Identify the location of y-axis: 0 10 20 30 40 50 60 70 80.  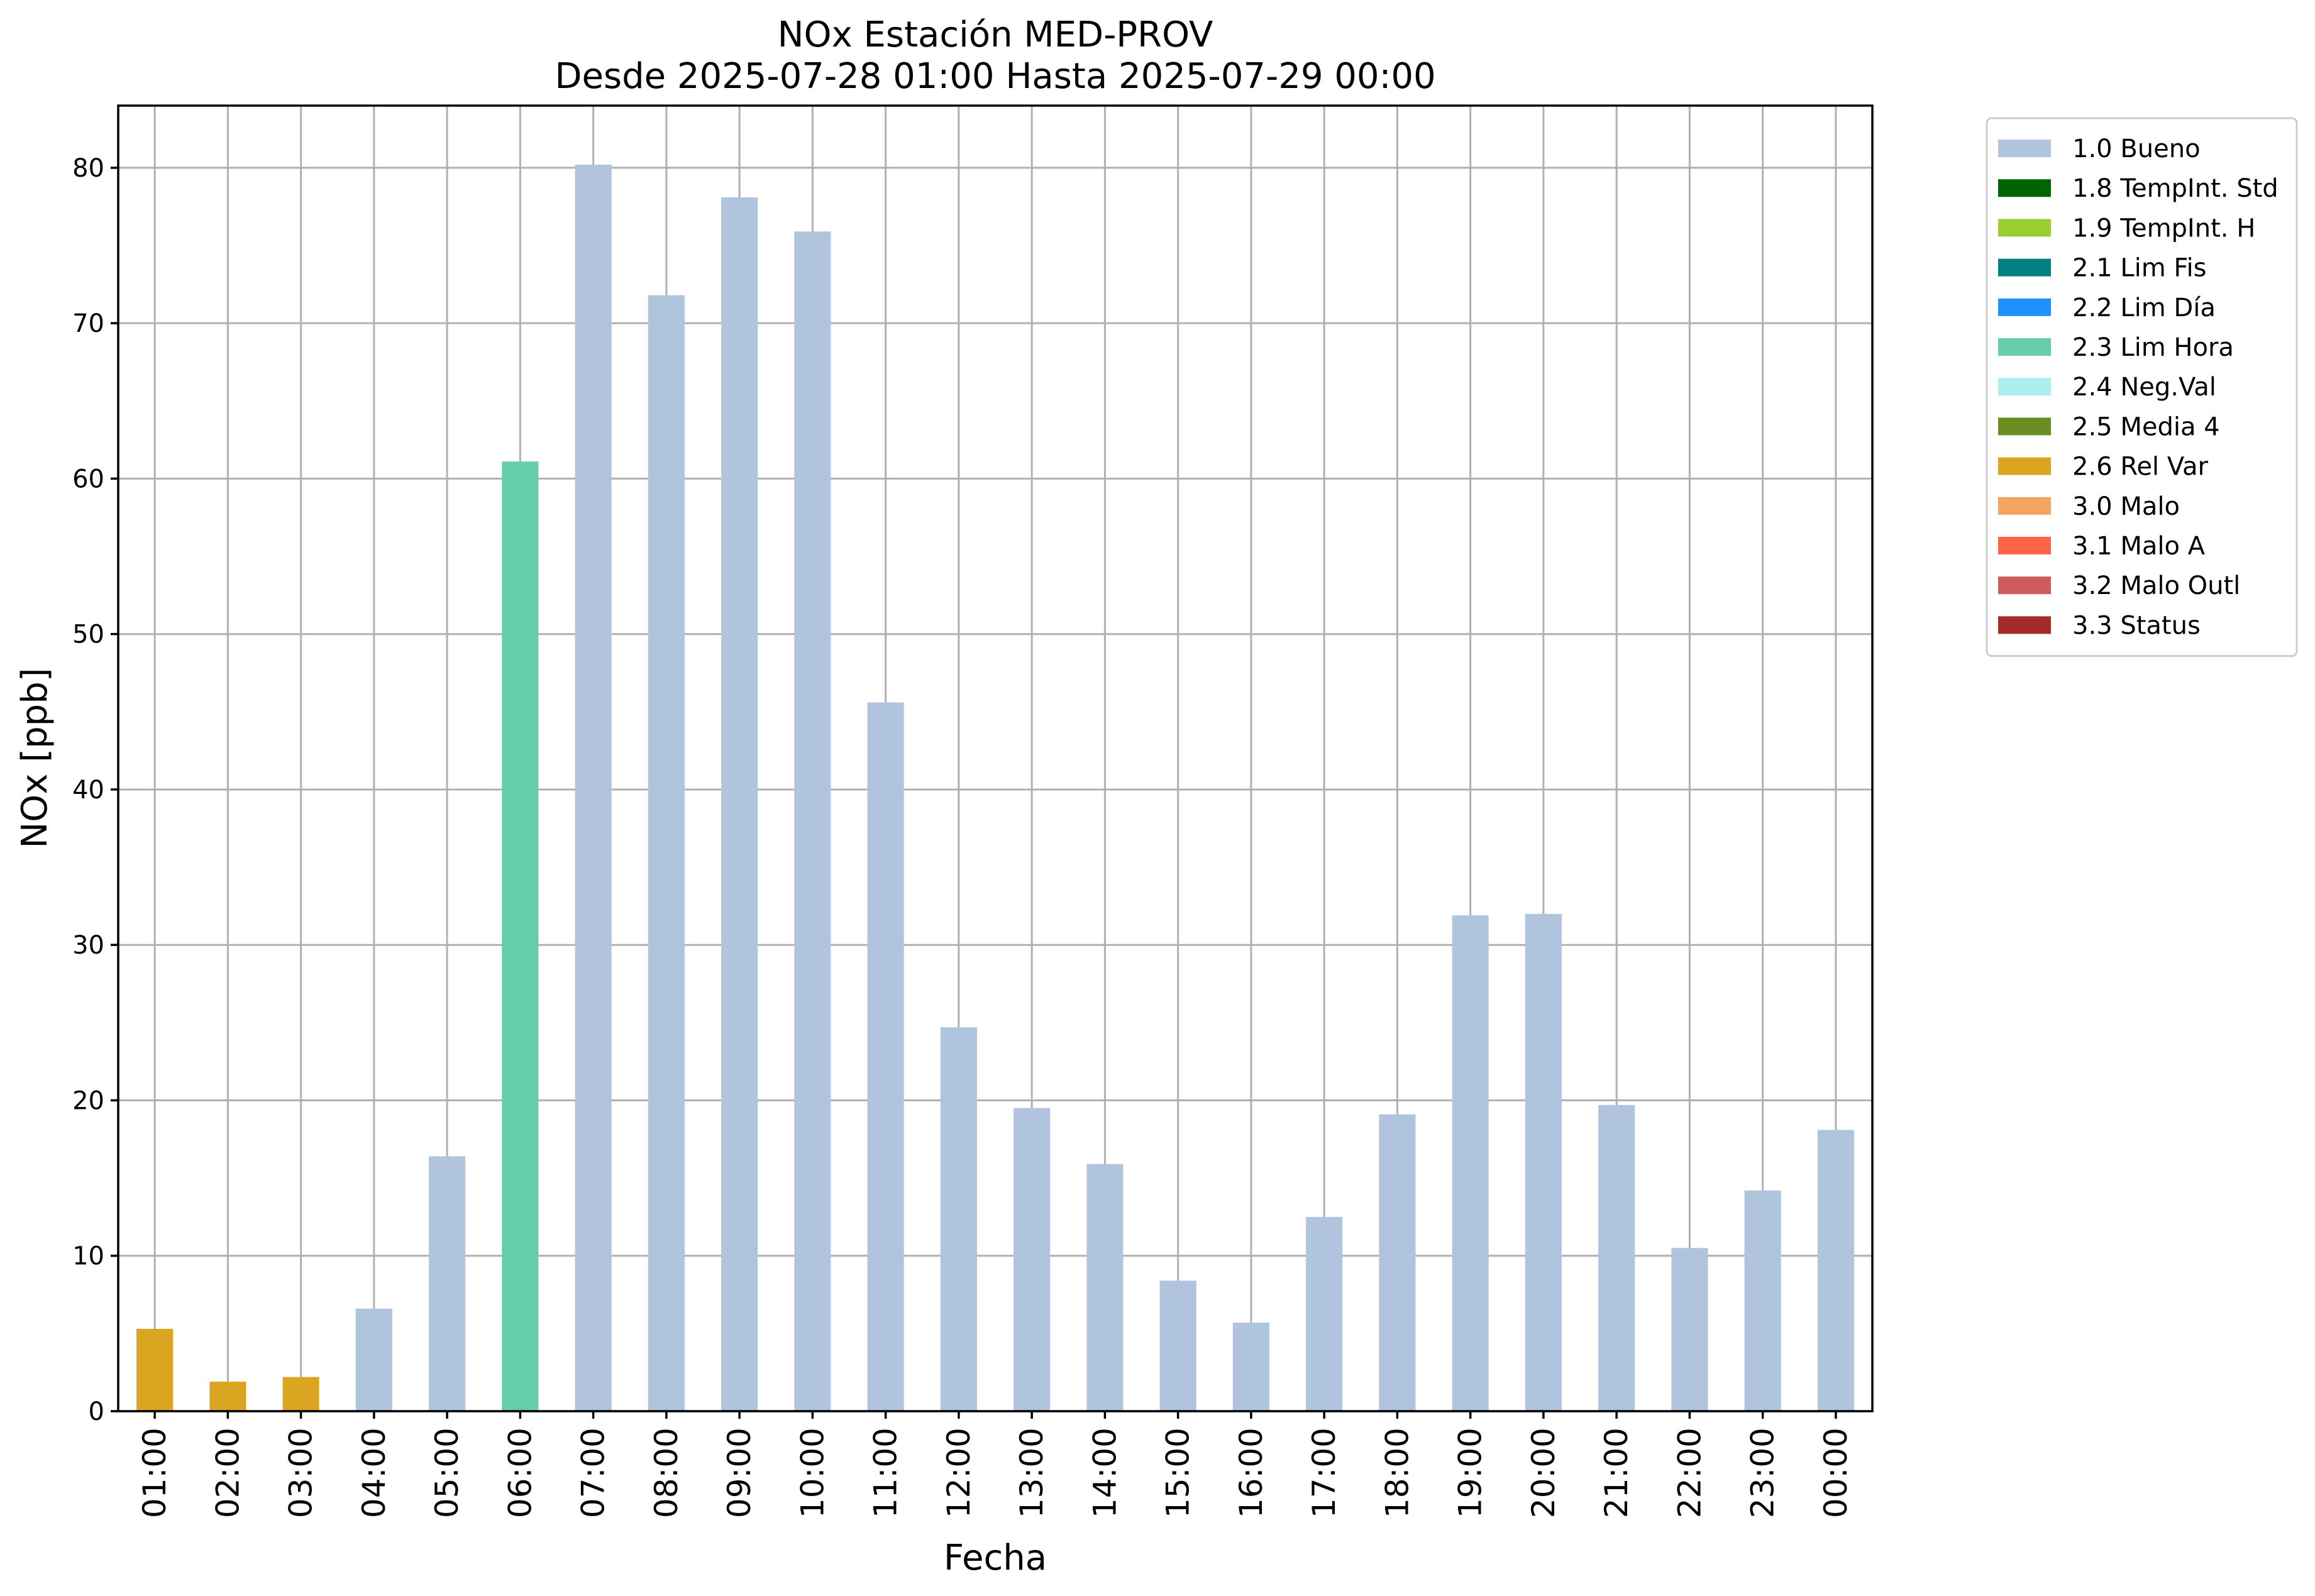
(95, 790).